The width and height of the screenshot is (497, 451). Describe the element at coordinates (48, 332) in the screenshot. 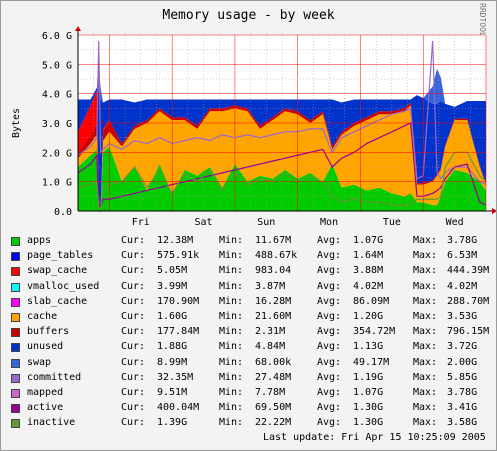

I see `legend-name: buffers` at that location.